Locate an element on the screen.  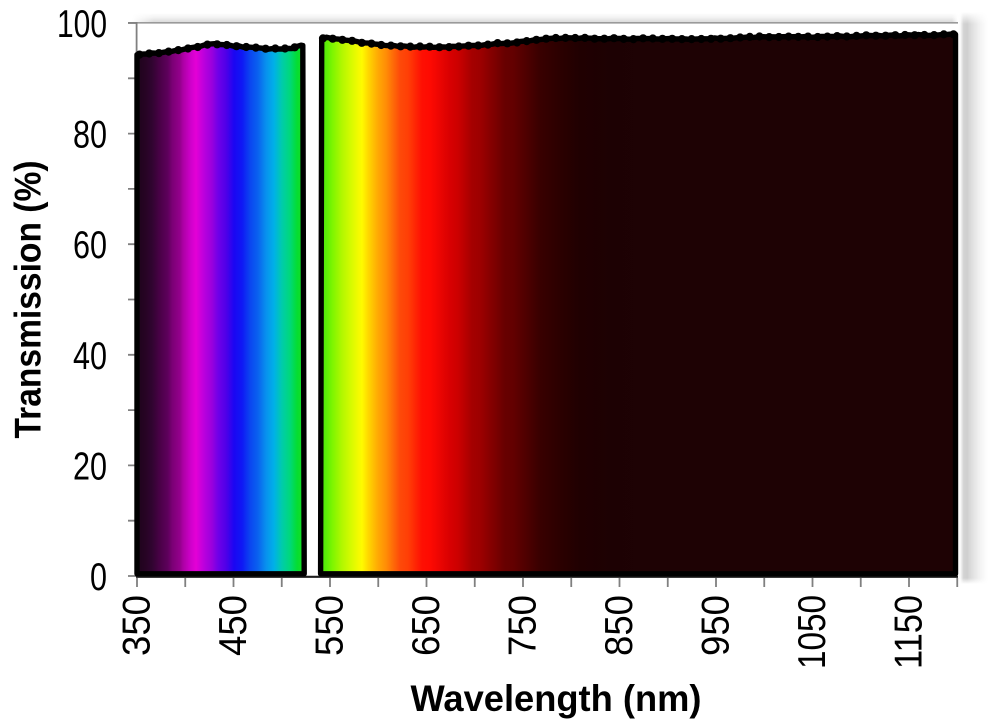
svg-text: 80 is located at coordinates (90, 135).